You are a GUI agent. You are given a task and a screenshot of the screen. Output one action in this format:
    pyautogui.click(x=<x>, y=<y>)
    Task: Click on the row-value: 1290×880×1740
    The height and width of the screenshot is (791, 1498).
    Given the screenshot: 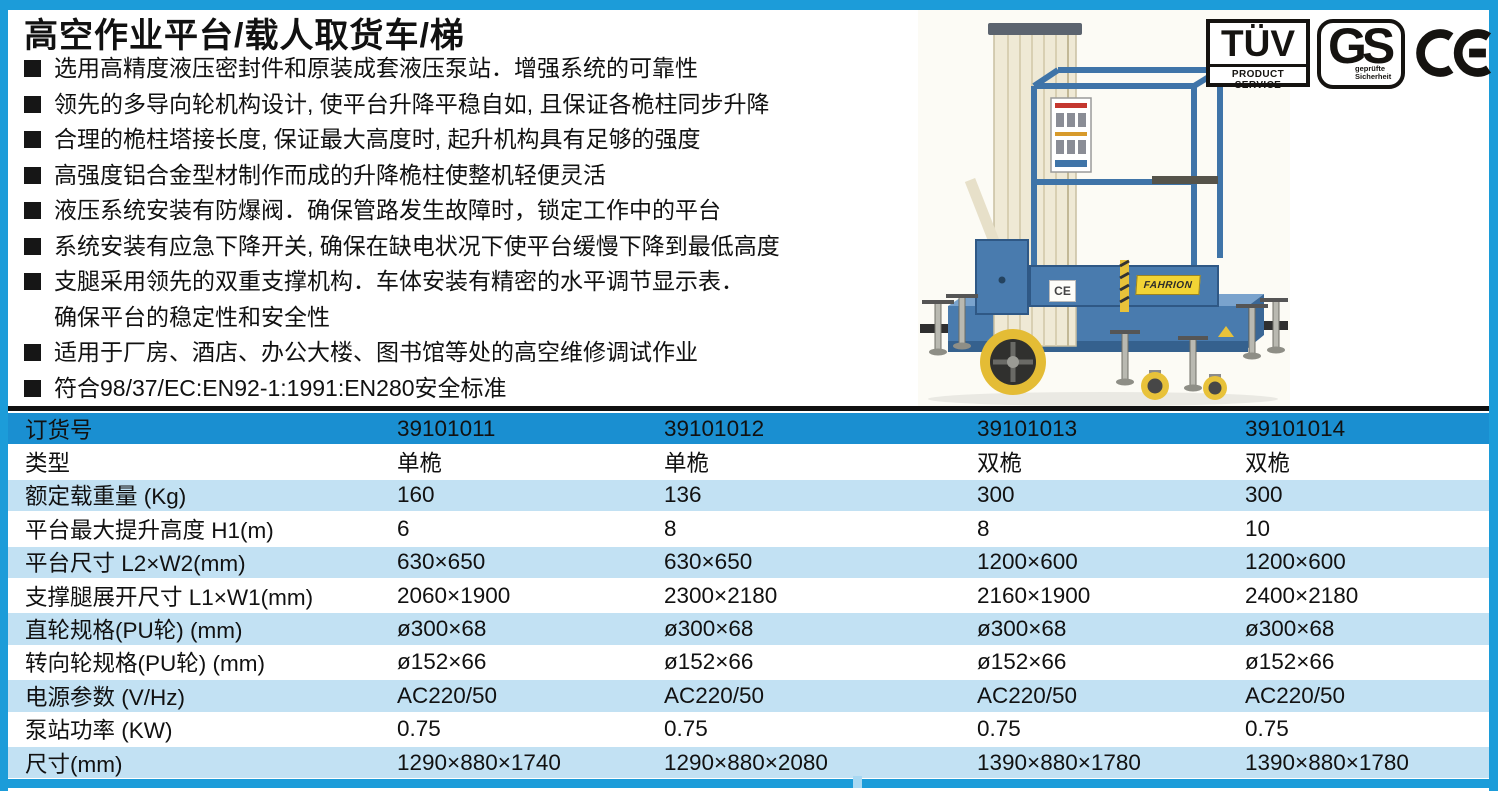 What is the action you would take?
    pyautogui.click(x=479, y=762)
    